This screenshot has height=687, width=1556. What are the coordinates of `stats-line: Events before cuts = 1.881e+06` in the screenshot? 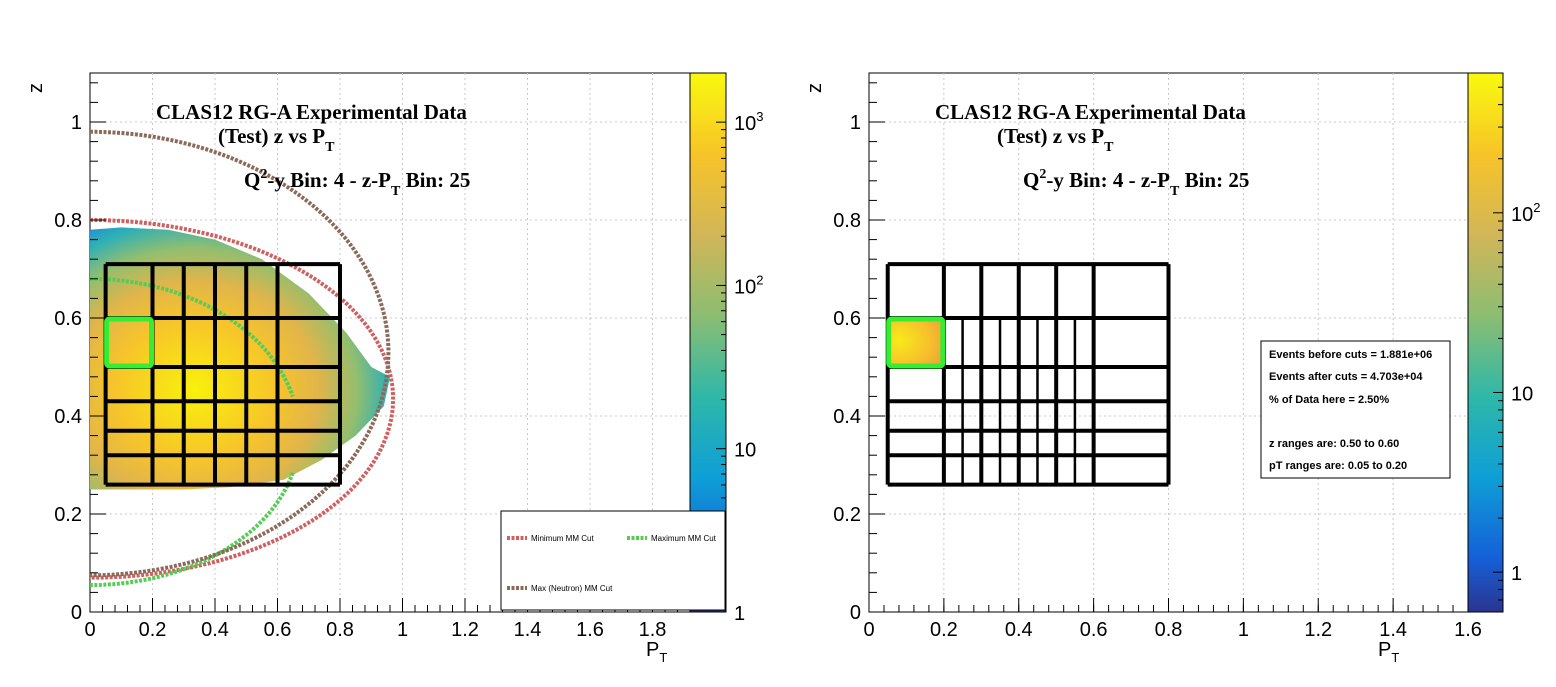 It's located at (1350, 355).